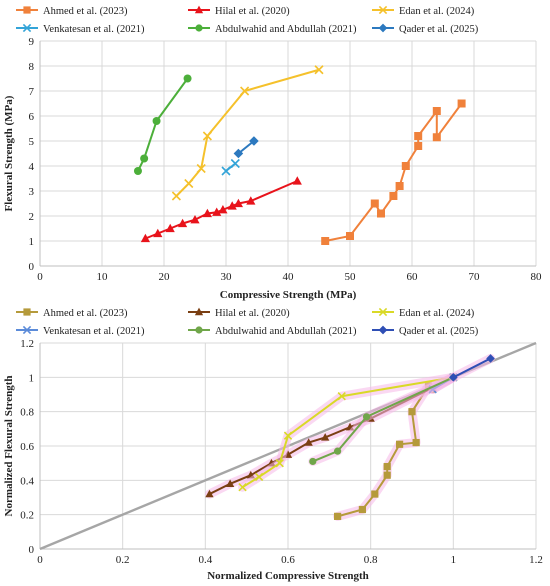 The height and width of the screenshot is (586, 550). Describe the element at coordinates (32, 192) in the screenshot. I see `y-tick-label: 3` at that location.